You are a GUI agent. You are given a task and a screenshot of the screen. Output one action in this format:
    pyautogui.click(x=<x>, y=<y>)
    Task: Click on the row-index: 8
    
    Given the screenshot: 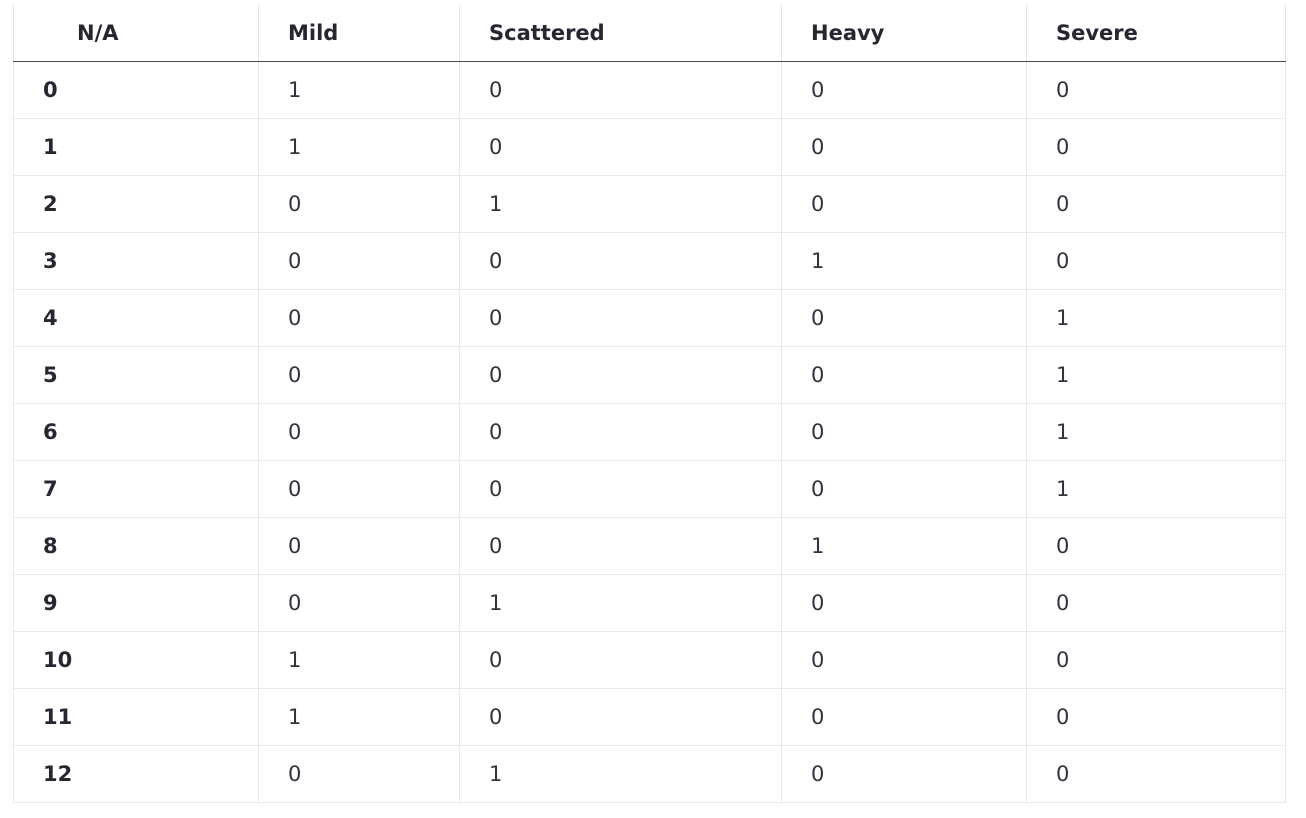 What is the action you would take?
    pyautogui.click(x=136, y=546)
    